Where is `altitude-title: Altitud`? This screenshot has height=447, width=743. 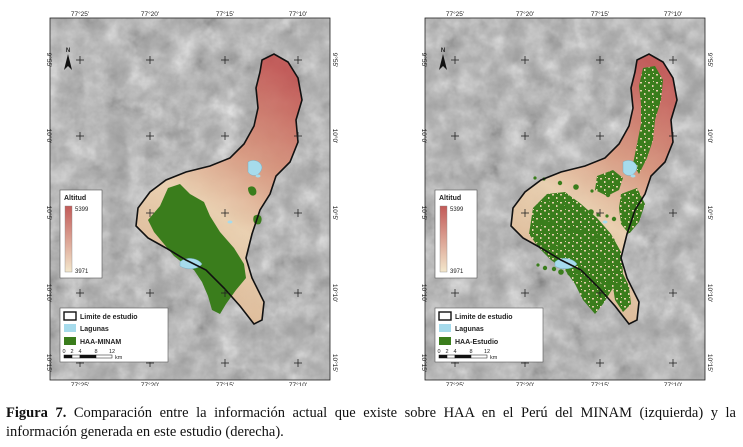
altitude-title: Altitud is located at coordinates (450, 198).